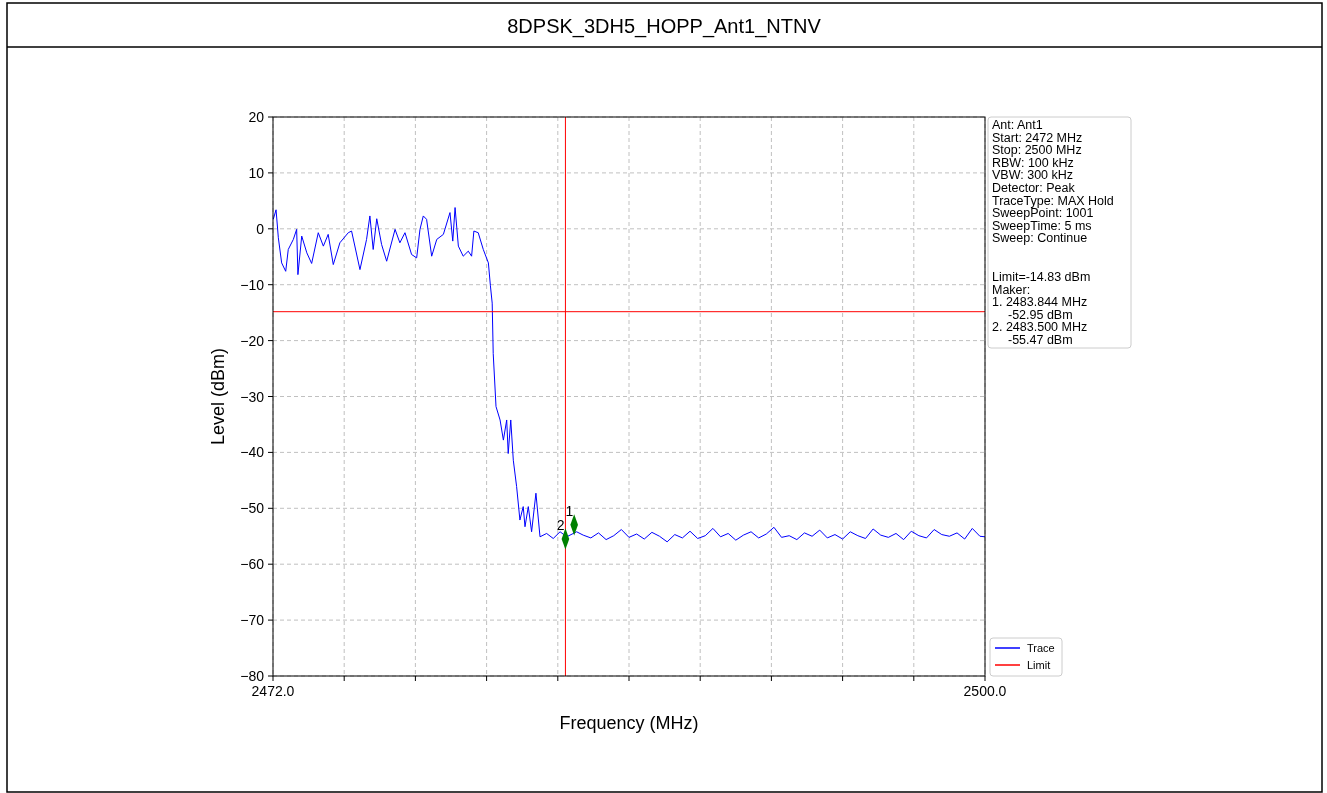 The image size is (1327, 793). What do you see at coordinates (985, 691) in the screenshot?
I see `x-tick-label: 2500.0` at bounding box center [985, 691].